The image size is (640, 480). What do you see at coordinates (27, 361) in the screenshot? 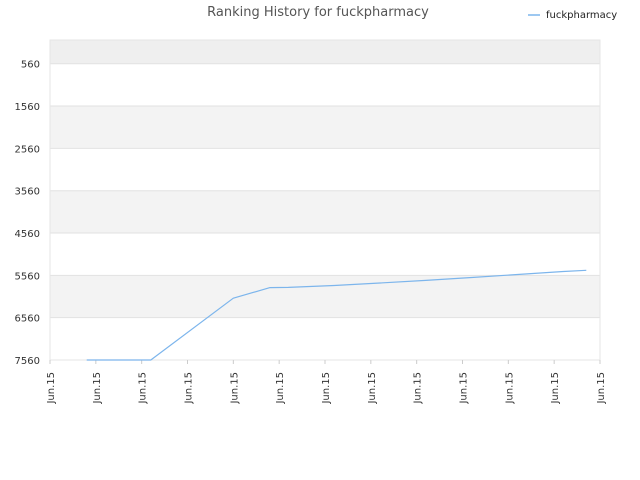
I see `y-tick-label: 7560` at bounding box center [27, 361].